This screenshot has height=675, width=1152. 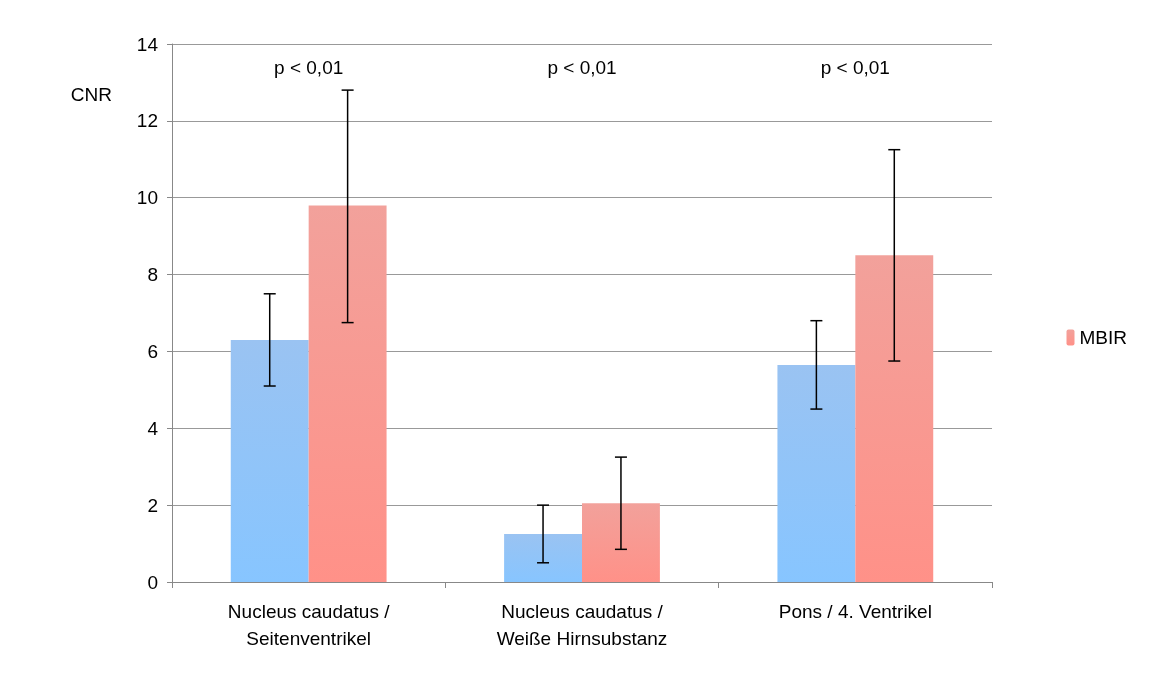 I want to click on x-tick-label: Pons / 4. Ventrikel, so click(x=855, y=611).